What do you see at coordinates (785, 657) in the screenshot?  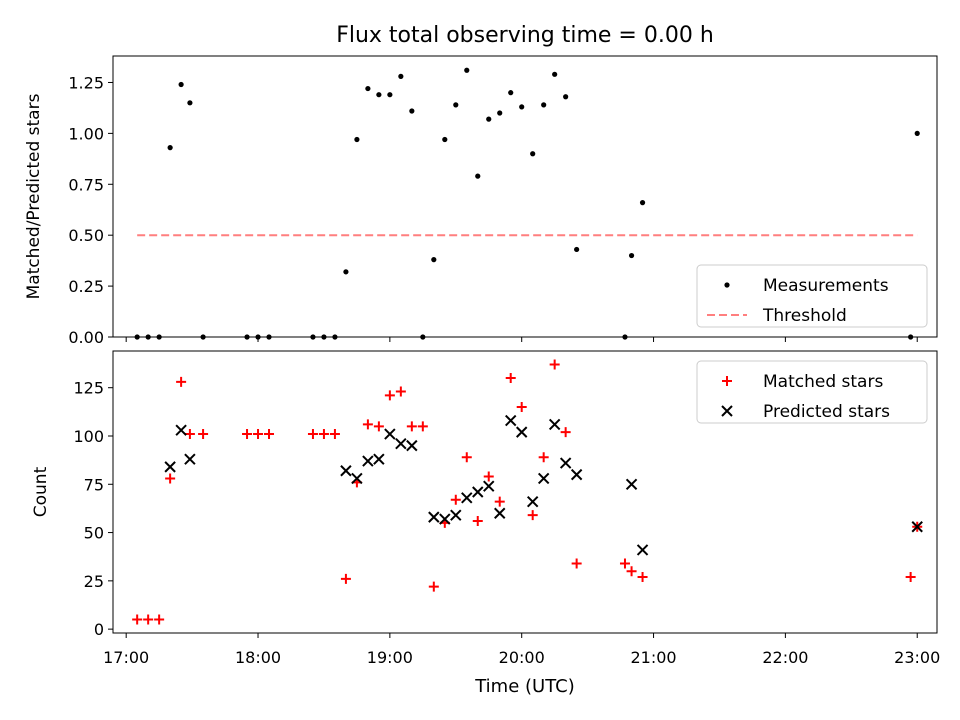 I see `x-tick-label: 22:00` at bounding box center [785, 657].